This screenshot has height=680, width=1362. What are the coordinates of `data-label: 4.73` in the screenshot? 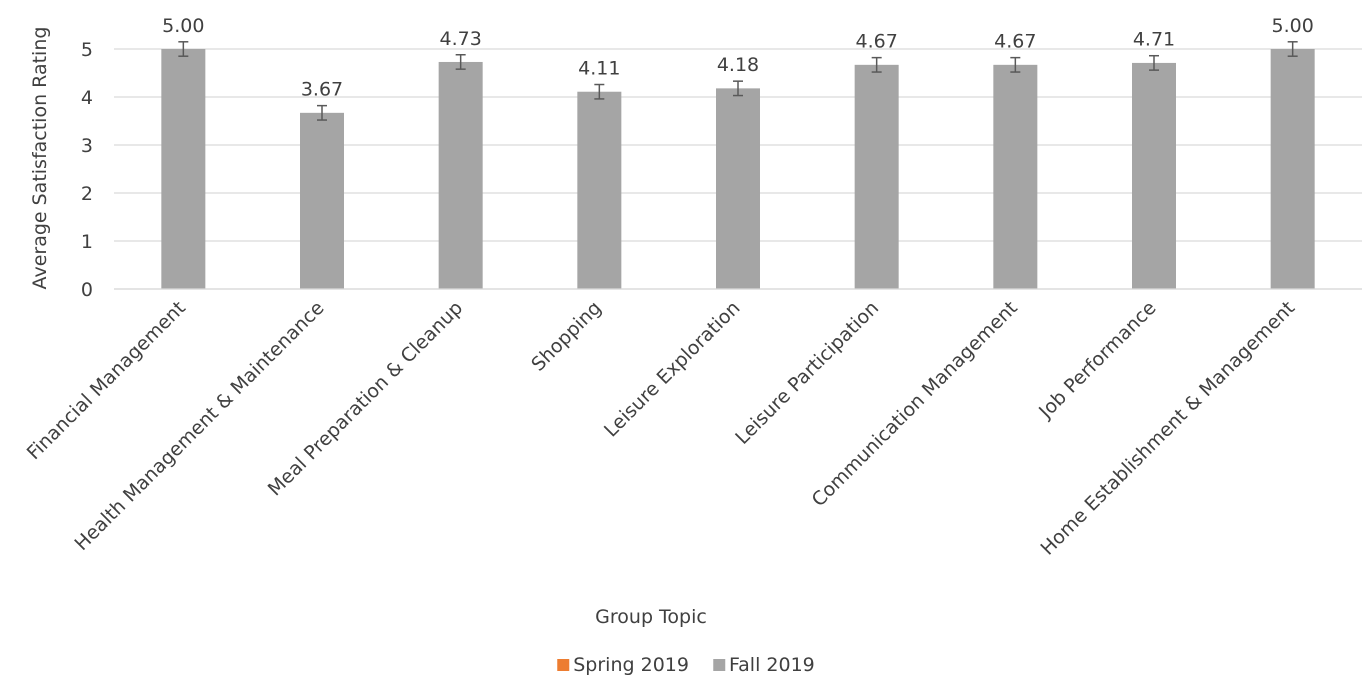 It's located at (461, 39).